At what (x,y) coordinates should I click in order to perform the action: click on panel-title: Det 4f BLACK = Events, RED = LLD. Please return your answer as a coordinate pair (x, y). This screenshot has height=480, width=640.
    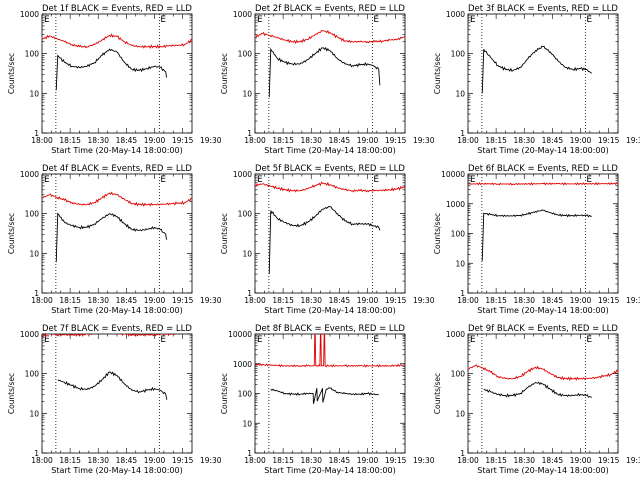
    Looking at the image, I should click on (117, 169).